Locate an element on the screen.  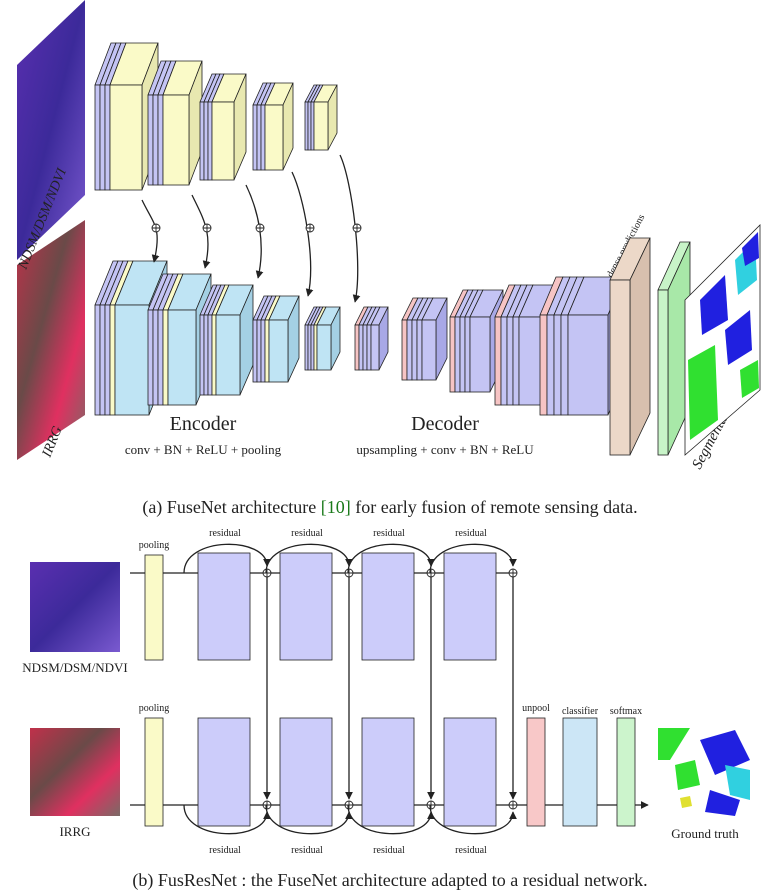
encoder-subtitle: conv + BN + ReLU + pooling is located at coordinates (203, 449).